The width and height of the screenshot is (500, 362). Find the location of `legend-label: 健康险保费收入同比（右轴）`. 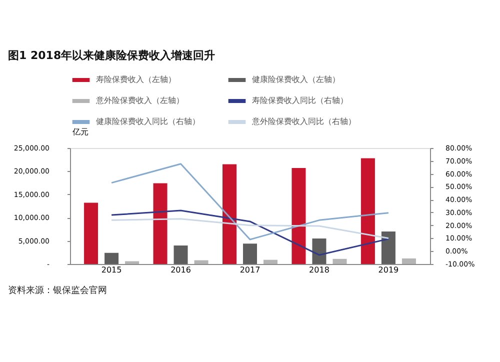

legend-label: 健康险保费收入同比（右轴） is located at coordinates (148, 121).